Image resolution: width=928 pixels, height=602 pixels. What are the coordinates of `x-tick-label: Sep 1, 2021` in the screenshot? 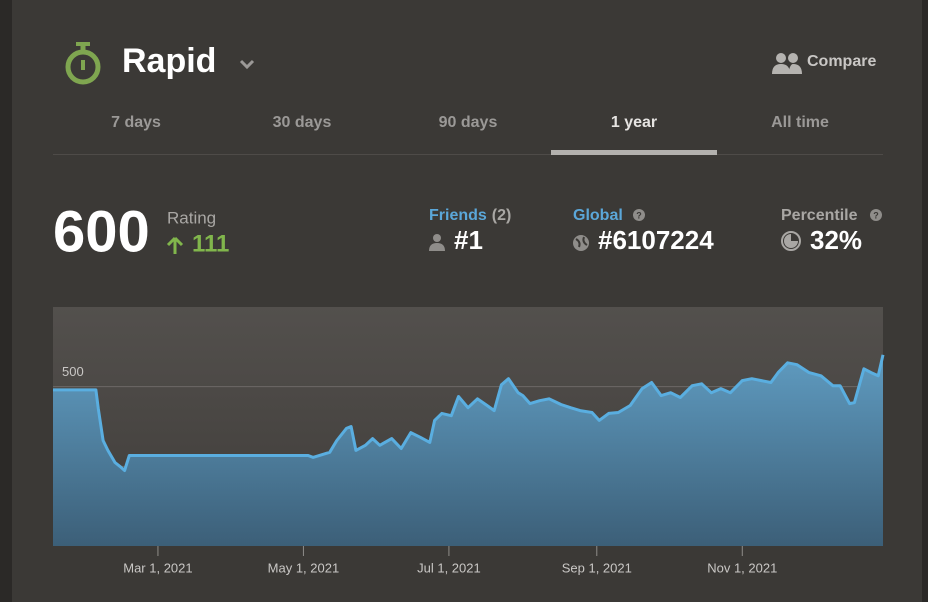 It's located at (597, 567).